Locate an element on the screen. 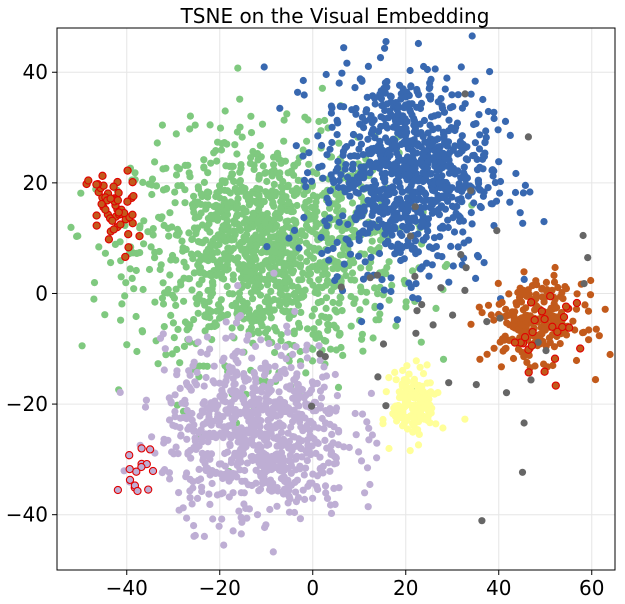 Image resolution: width=625 pixels, height=604 pixels. y-axis-ticks: −40 −20 0 20 40 is located at coordinates (31, 293).